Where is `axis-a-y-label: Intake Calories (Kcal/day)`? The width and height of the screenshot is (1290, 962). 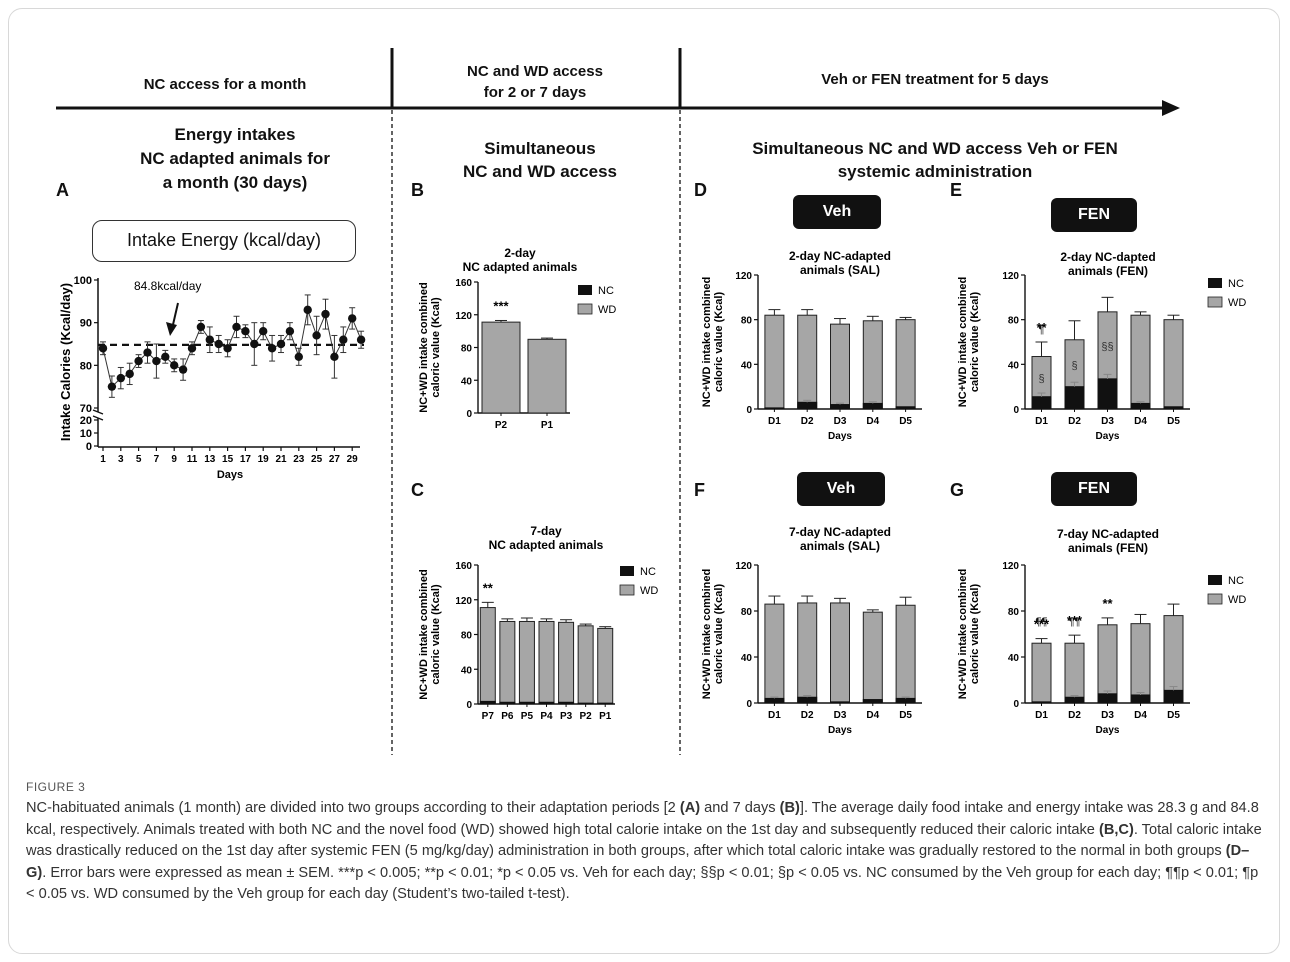
axis-a-y-label: Intake Calories (Kcal/day) is located at coordinates (65, 362).